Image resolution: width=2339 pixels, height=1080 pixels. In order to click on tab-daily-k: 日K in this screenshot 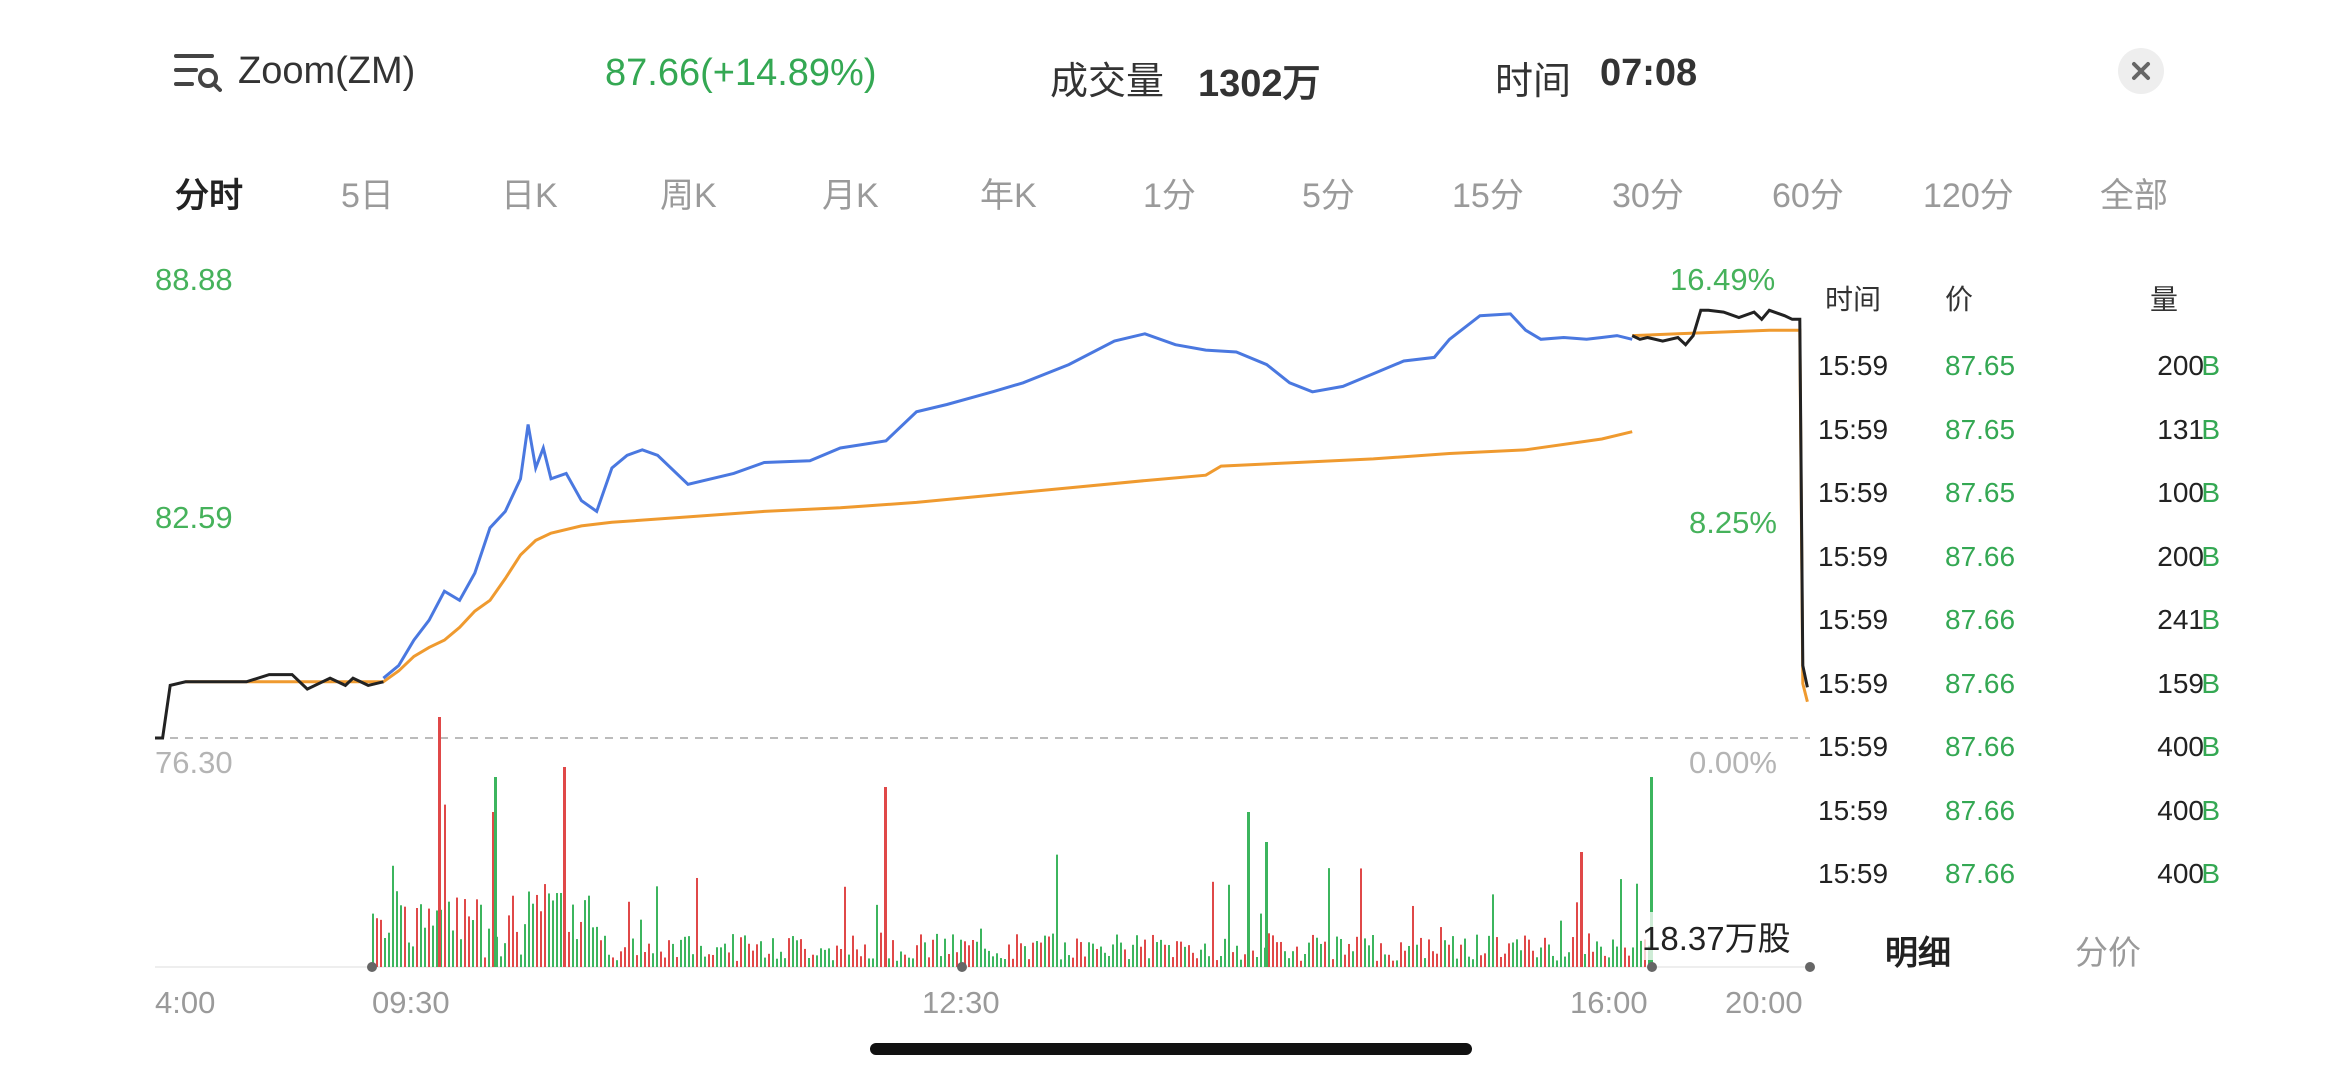, I will do `click(529, 196)`.